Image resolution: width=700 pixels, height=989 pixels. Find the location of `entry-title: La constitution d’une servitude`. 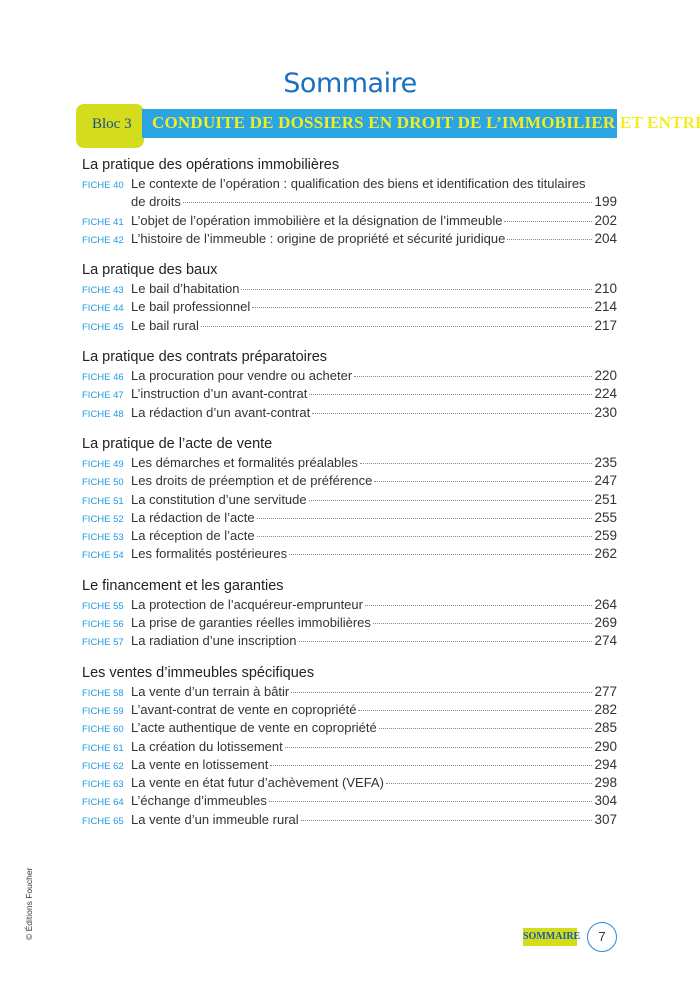

entry-title: La constitution d’une servitude is located at coordinates (219, 499).